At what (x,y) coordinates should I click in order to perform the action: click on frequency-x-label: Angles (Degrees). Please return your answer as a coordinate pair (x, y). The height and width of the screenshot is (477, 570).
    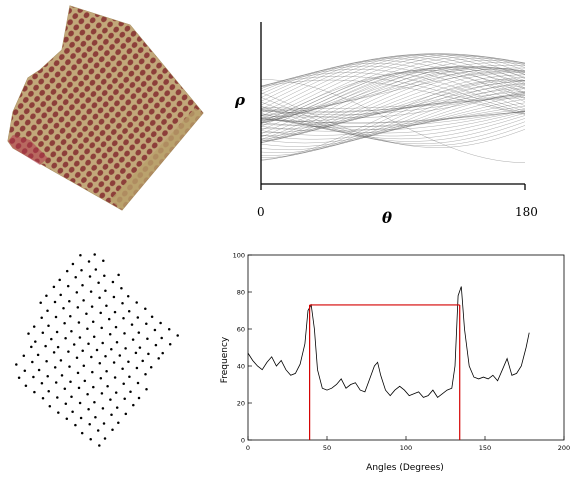
    Looking at the image, I should click on (405, 468).